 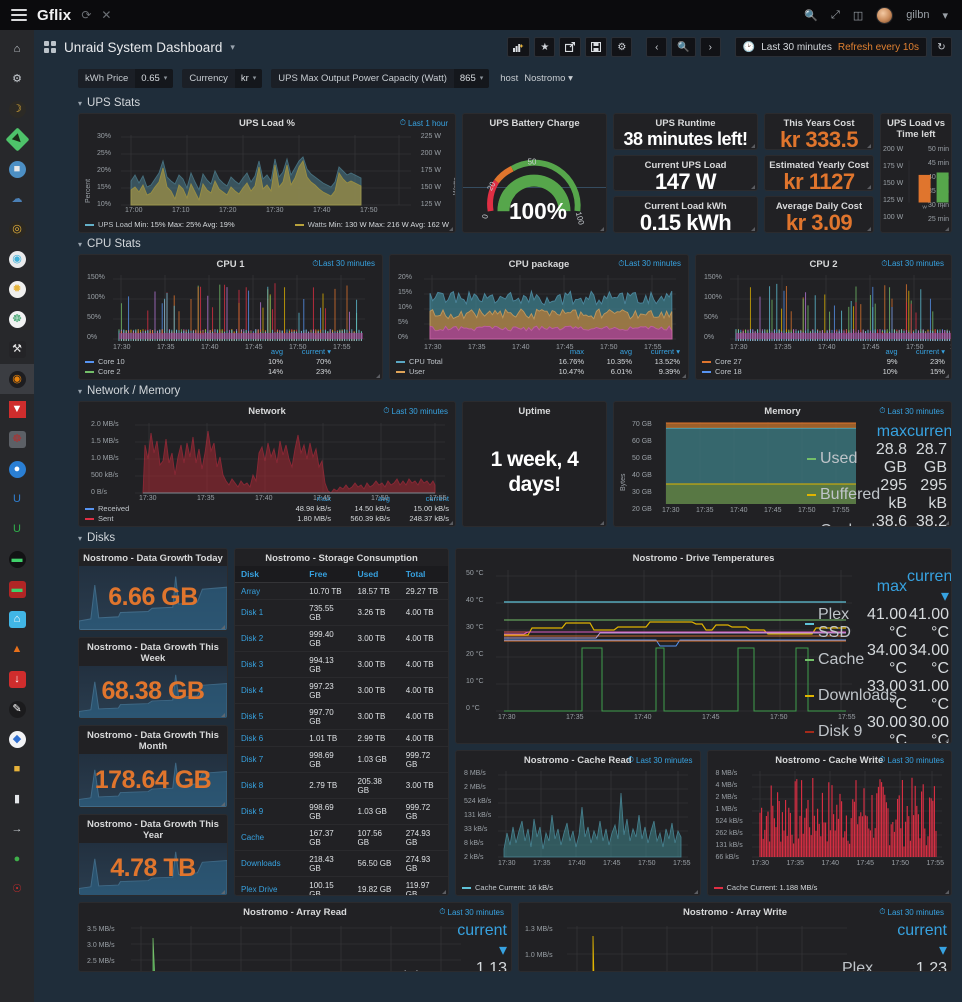 What do you see at coordinates (86, 15) in the screenshot?
I see `reload-icon: ⟳` at bounding box center [86, 15].